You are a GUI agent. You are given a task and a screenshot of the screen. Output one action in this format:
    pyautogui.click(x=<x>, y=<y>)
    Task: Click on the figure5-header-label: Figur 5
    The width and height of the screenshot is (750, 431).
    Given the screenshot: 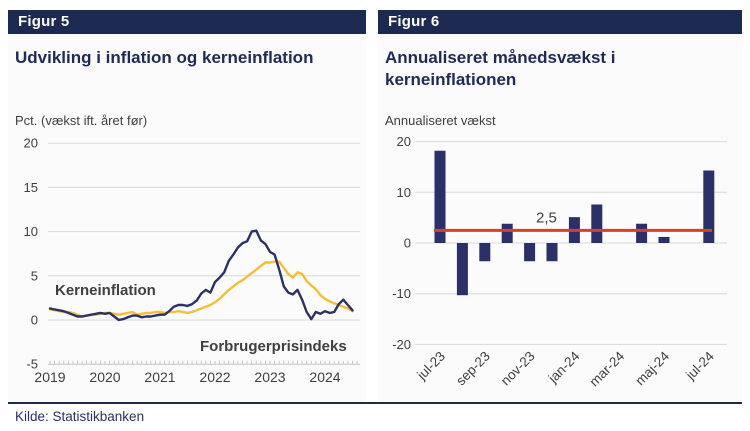 What is the action you would take?
    pyautogui.click(x=44, y=21)
    